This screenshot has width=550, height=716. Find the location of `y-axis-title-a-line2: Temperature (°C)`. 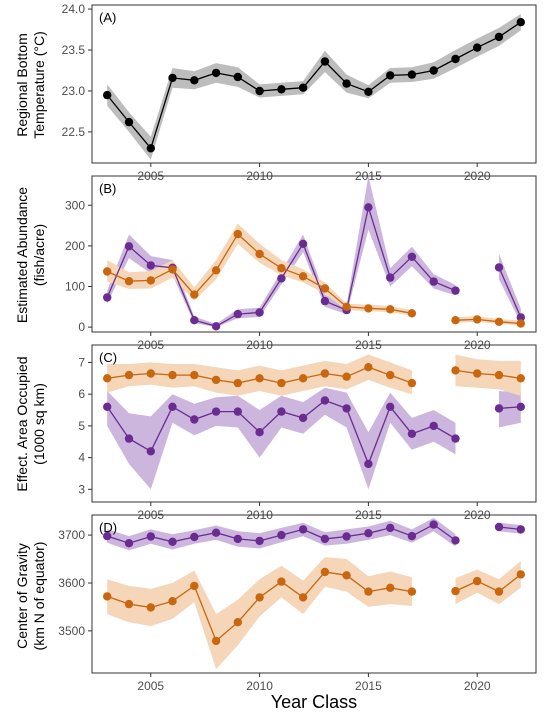

y-axis-title-a-line2: Temperature (°C) is located at coordinates (39, 85).